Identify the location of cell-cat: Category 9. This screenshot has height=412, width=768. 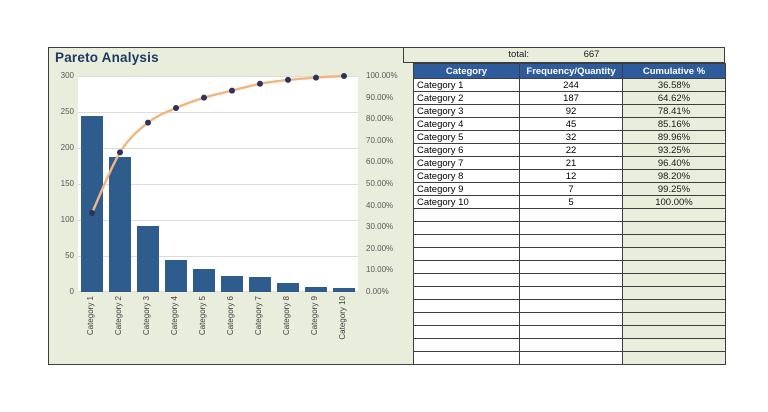
(466, 189).